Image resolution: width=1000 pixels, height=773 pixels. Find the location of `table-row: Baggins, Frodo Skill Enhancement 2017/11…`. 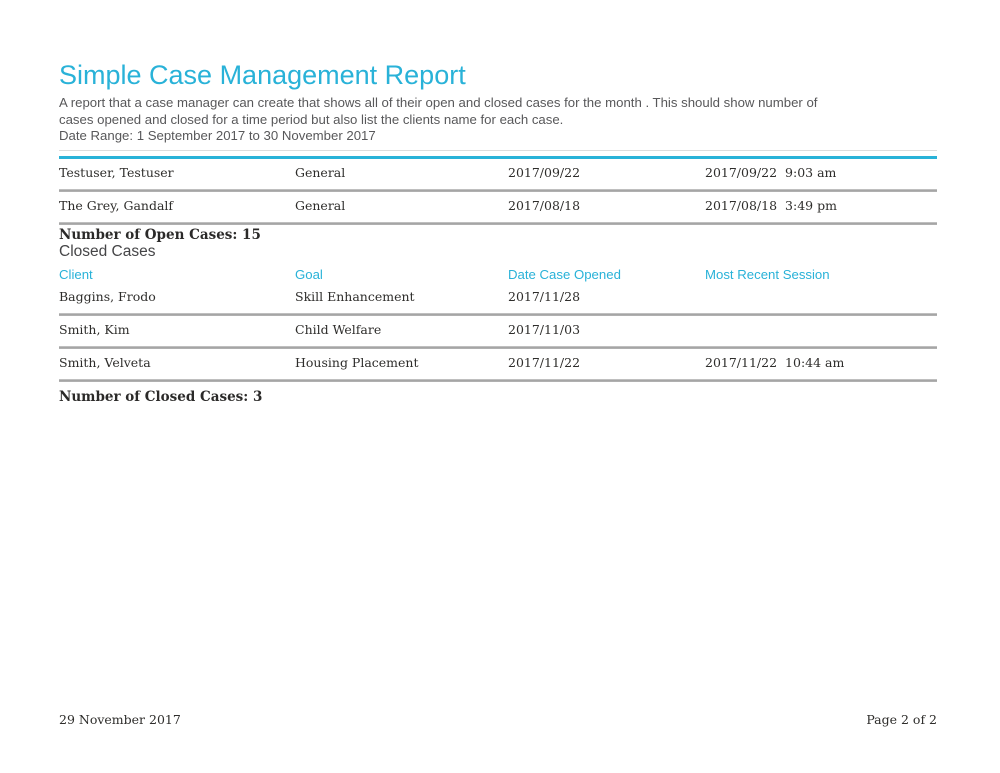

table-row: Baggins, Frodo Skill Enhancement 2017/11… is located at coordinates (498, 300).